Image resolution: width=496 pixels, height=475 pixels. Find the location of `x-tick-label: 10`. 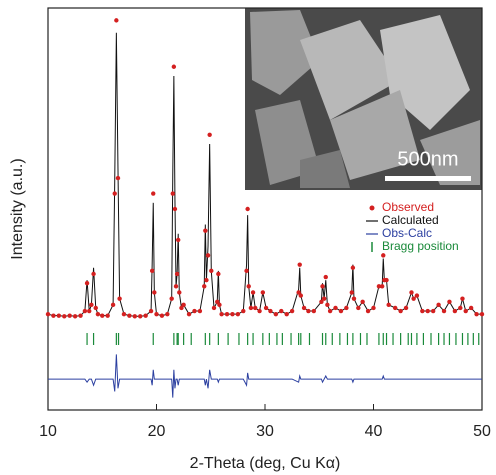

x-tick-label: 10 is located at coordinates (48, 431).